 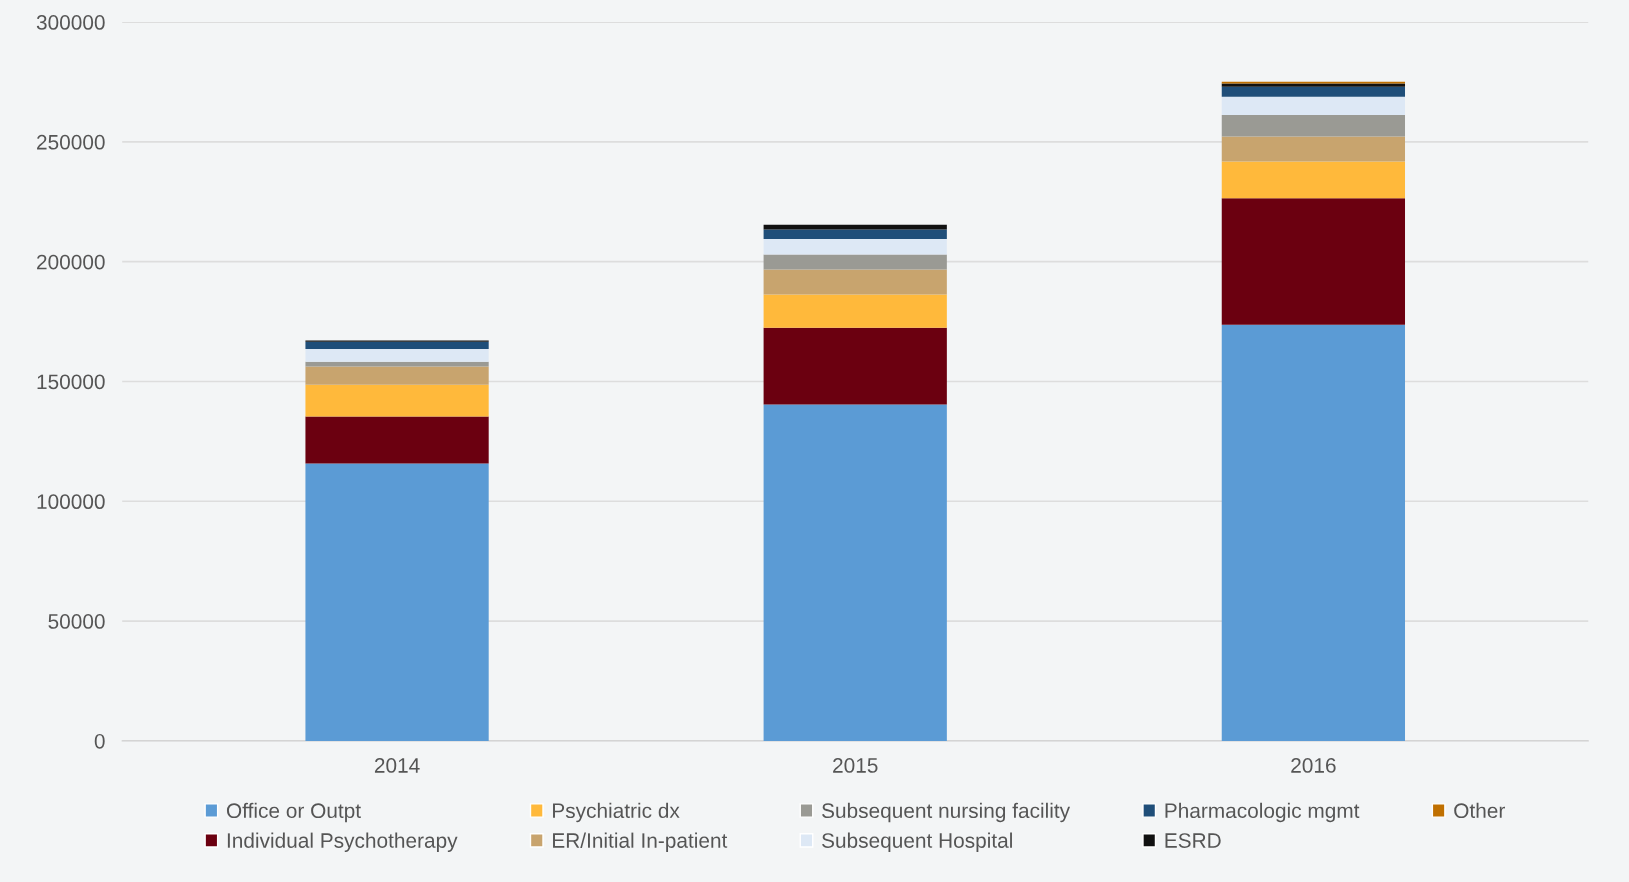 What do you see at coordinates (1193, 840) in the screenshot?
I see `legend-label: ESRD` at bounding box center [1193, 840].